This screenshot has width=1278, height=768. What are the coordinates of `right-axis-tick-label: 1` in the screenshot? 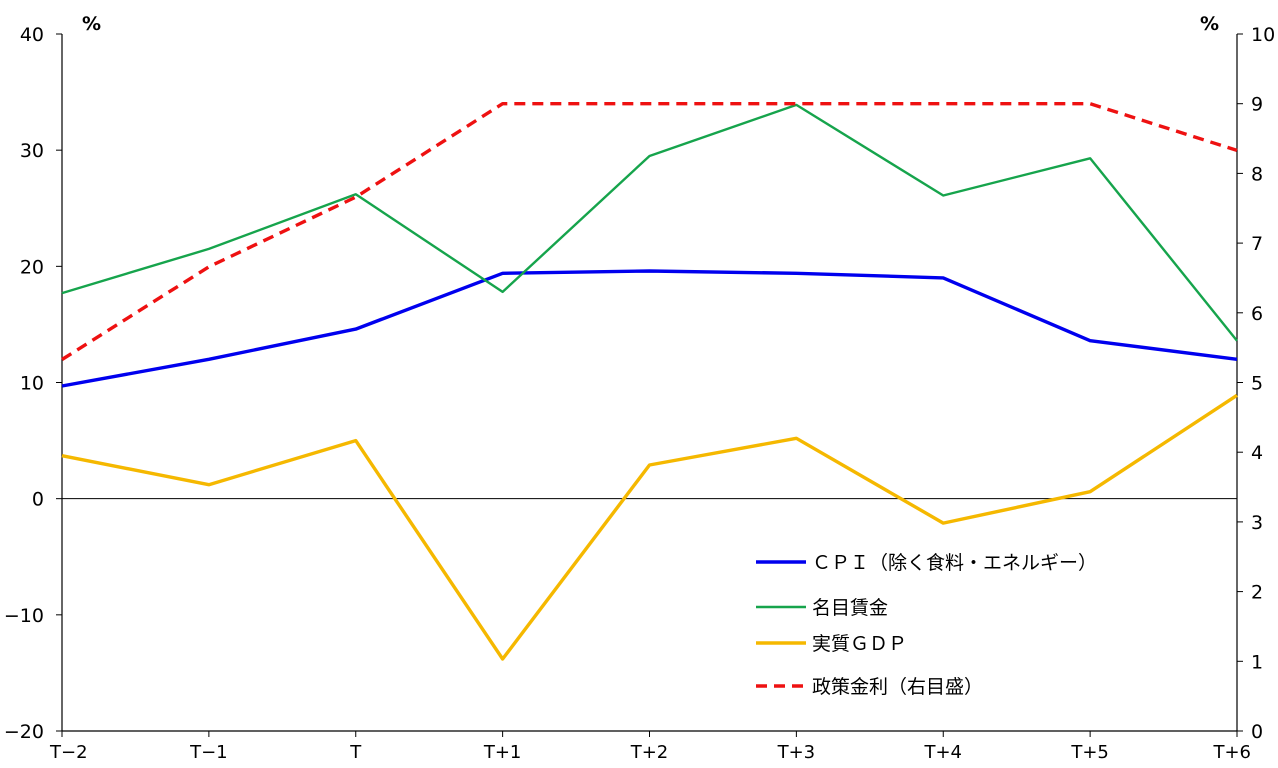 It's located at (1257, 662).